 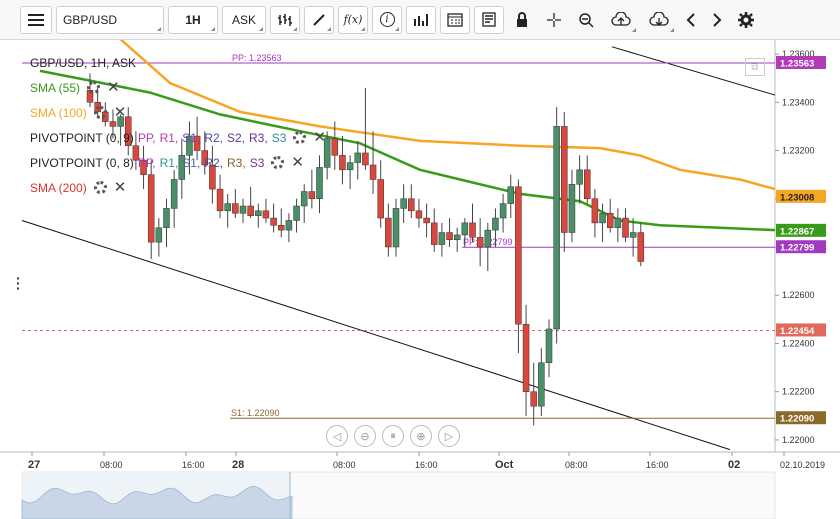 What do you see at coordinates (193, 465) in the screenshot?
I see `x-tick-label: 16:00` at bounding box center [193, 465].